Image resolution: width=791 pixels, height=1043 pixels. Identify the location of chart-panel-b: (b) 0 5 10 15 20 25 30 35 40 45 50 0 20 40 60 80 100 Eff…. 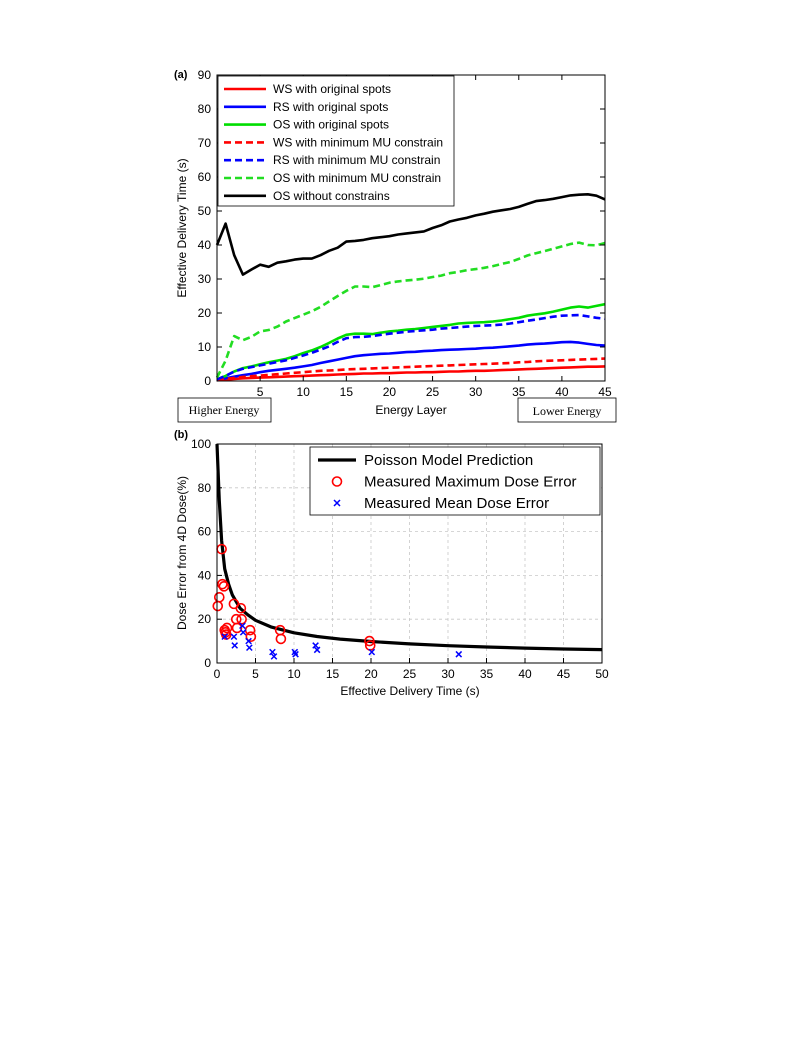
(391, 563).